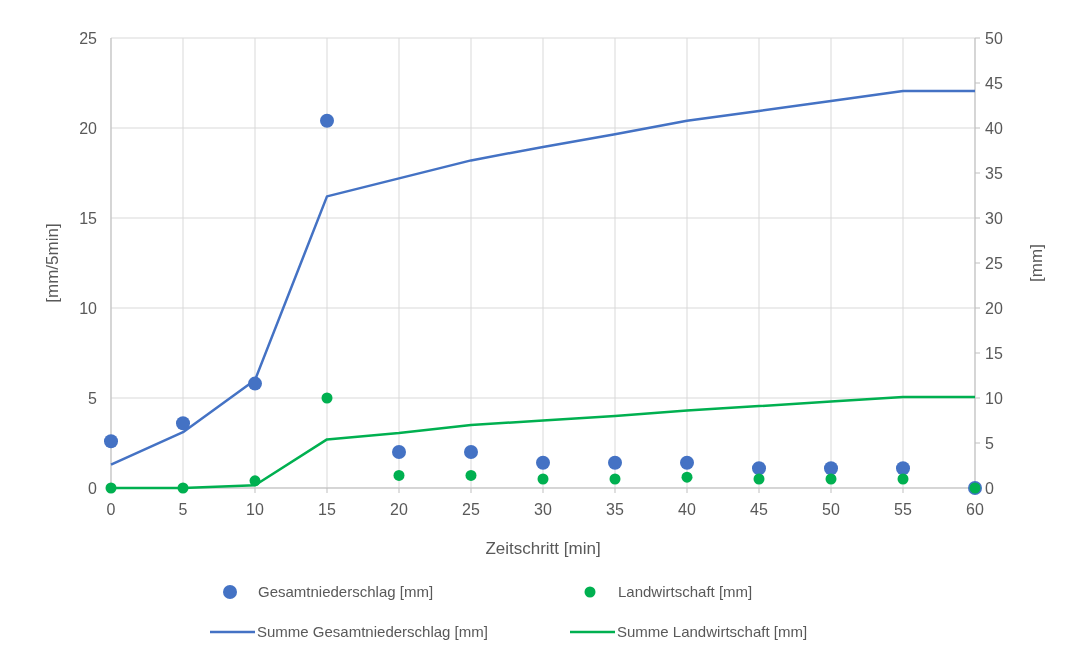 The image size is (1066, 653). Describe the element at coordinates (994, 83) in the screenshot. I see `y2-tick-label: 45` at that location.